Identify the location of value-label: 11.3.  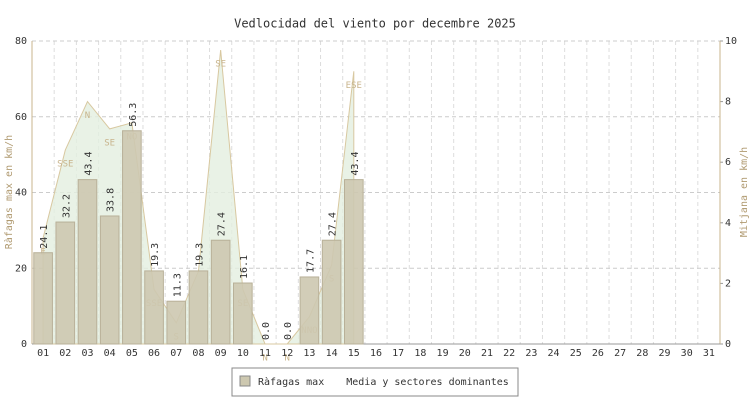
(177, 285).